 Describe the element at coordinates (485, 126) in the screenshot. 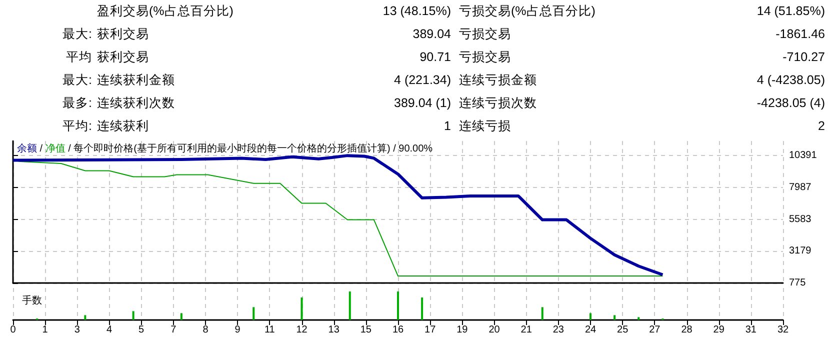

I see `text: 连续亏损` at that location.